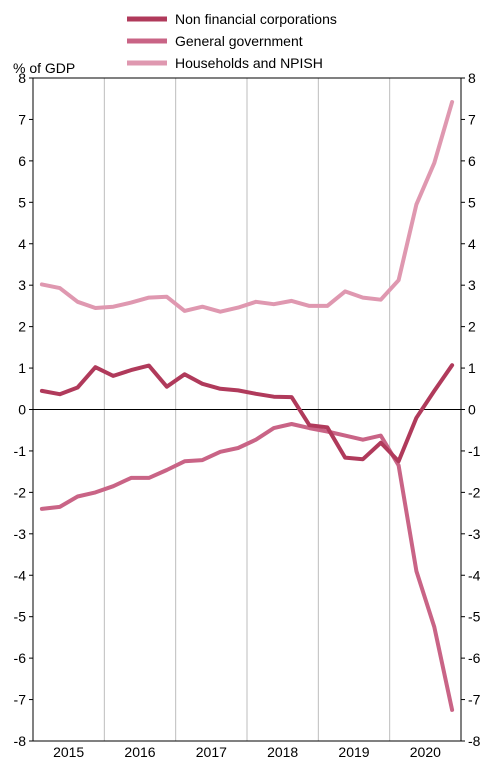 This screenshot has height=758, width=484. What do you see at coordinates (353, 751) in the screenshot?
I see `x-tick-label: 2019` at bounding box center [353, 751].